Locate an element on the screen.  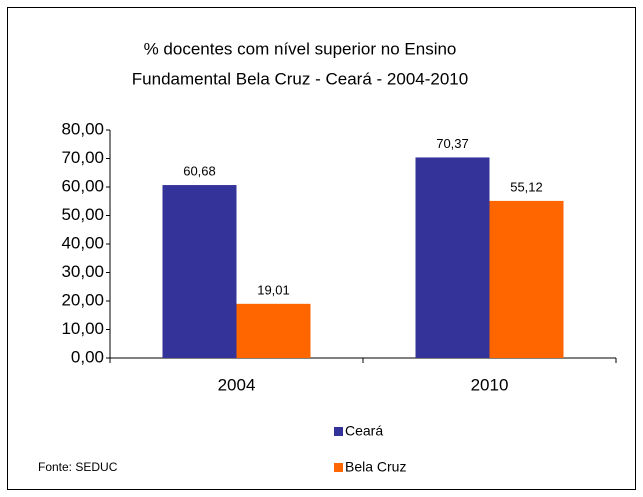
y-tick-label: 40,00 is located at coordinates (82, 242).